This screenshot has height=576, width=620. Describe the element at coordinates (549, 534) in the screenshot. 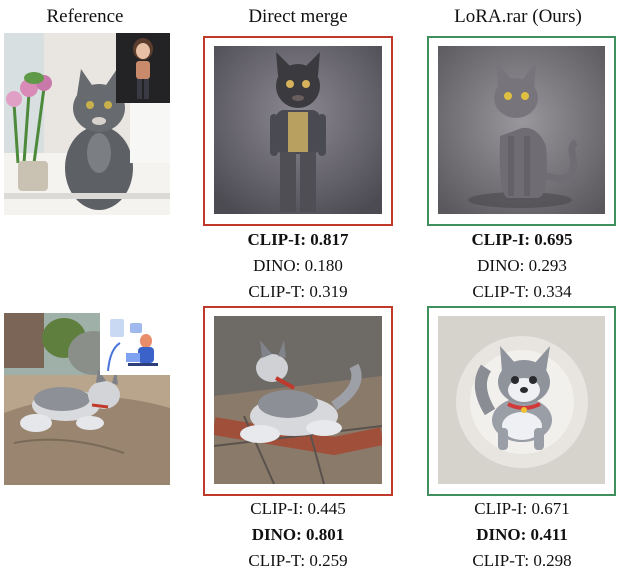

I see `metric-value: 0.411` at that location.